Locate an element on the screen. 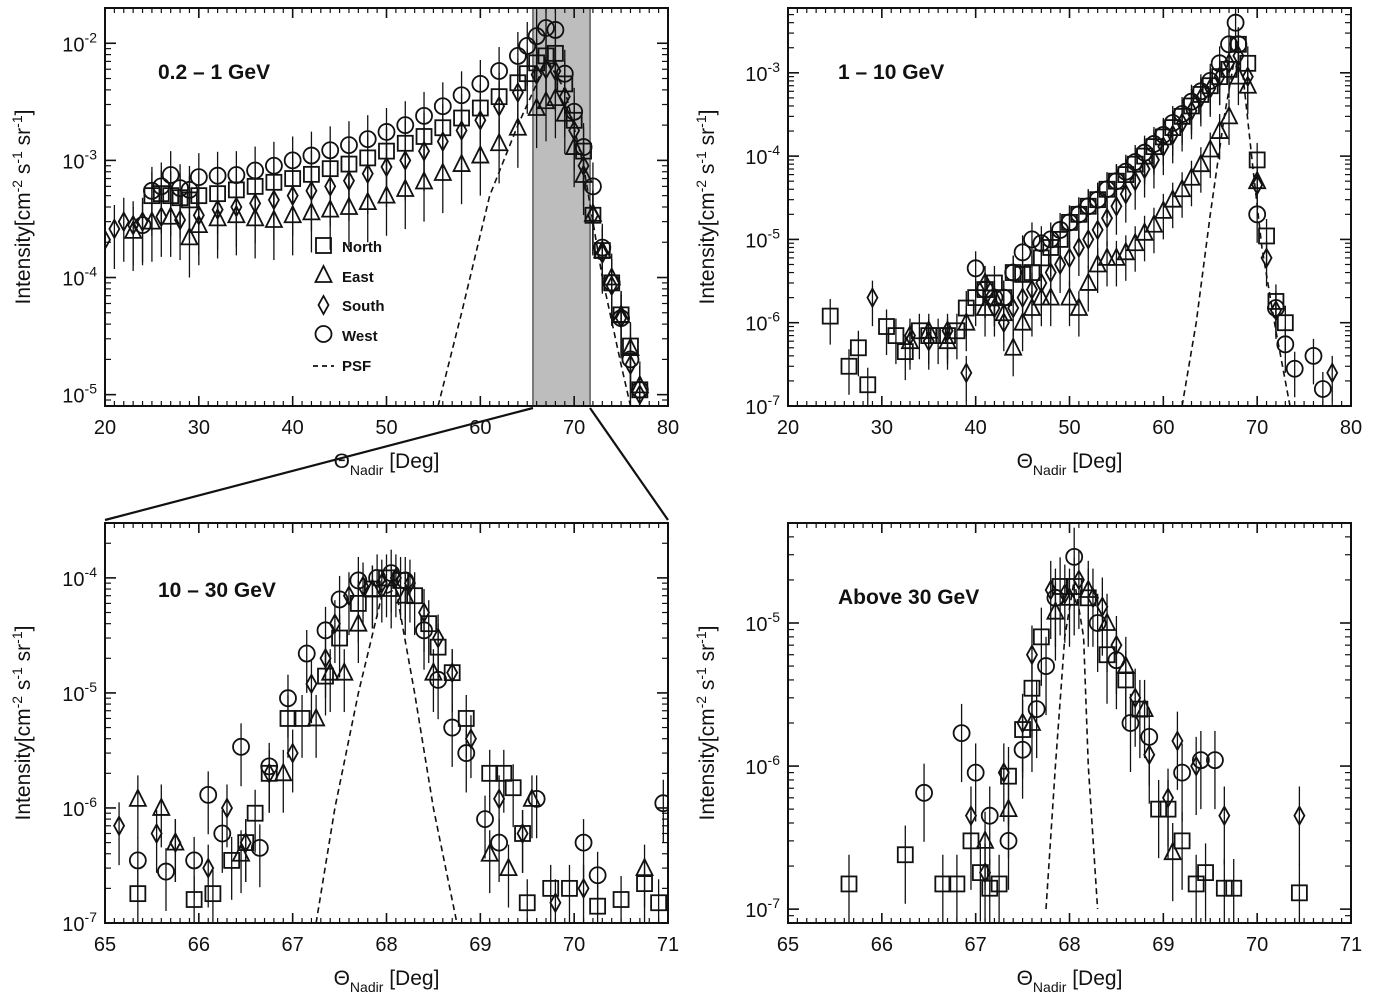  x-axis-label: ΘNadir [Deg] is located at coordinates (387, 981).